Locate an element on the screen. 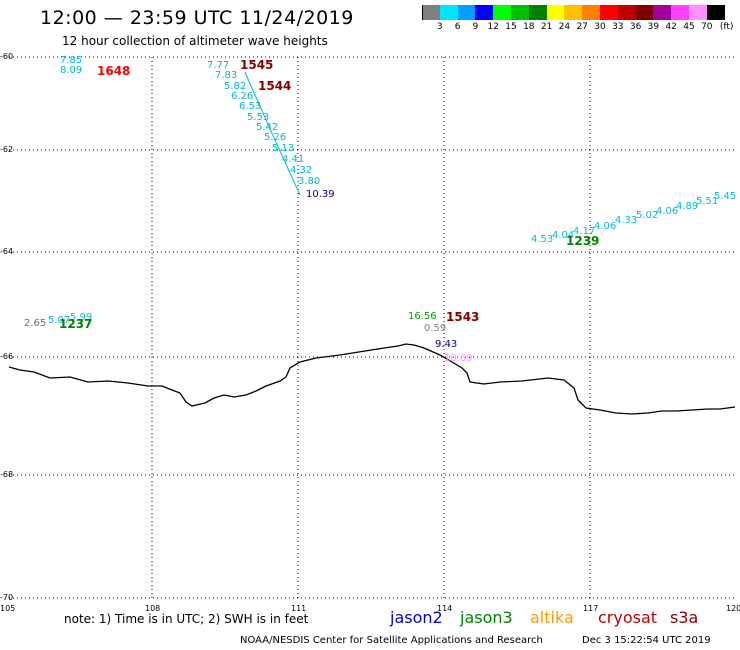 The width and height of the screenshot is (740, 650). measurement: 6.53 is located at coordinates (250, 106).